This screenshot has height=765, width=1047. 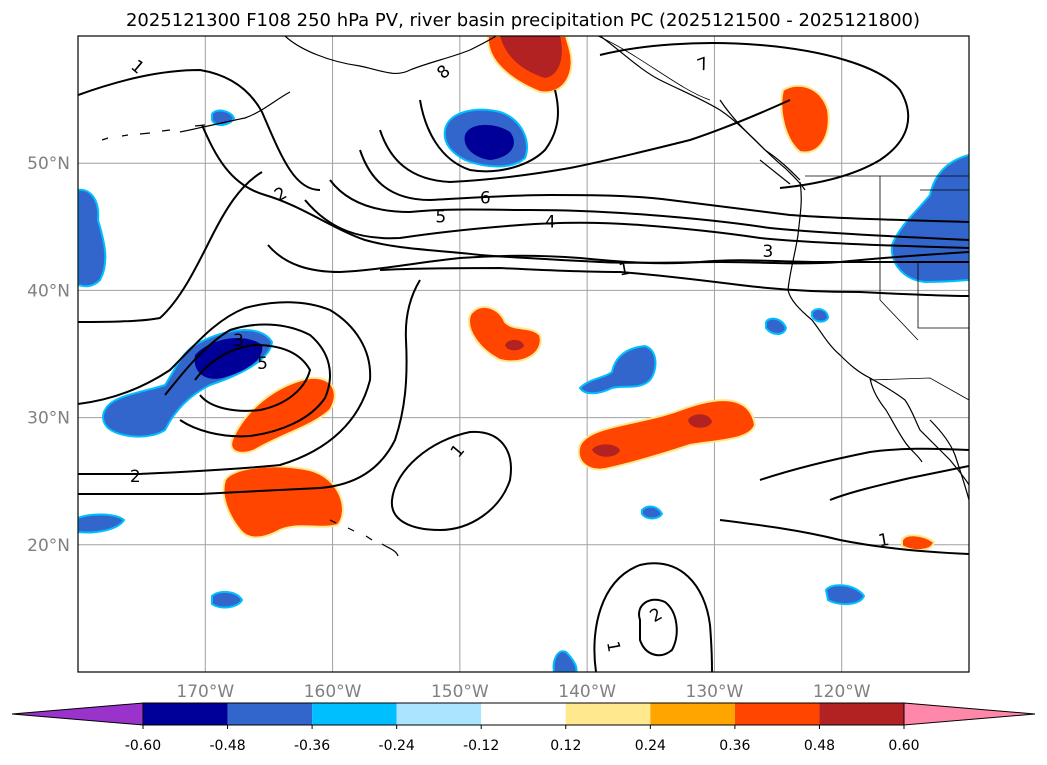 I want to click on contour-label-8: 1, so click(x=624, y=270).